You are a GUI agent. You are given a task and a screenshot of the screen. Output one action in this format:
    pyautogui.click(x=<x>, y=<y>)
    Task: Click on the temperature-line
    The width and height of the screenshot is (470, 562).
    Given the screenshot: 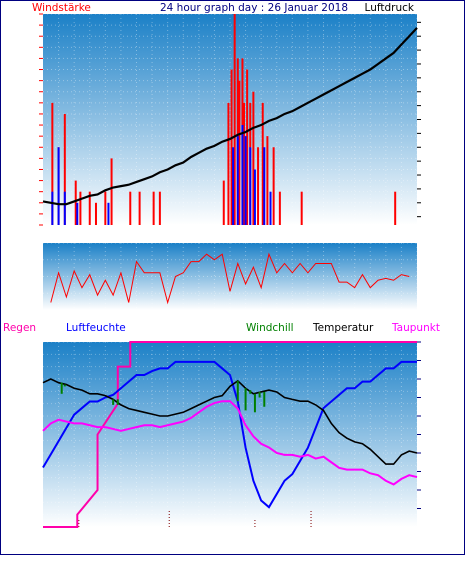 What is the action you would take?
    pyautogui.click(x=230, y=421)
    